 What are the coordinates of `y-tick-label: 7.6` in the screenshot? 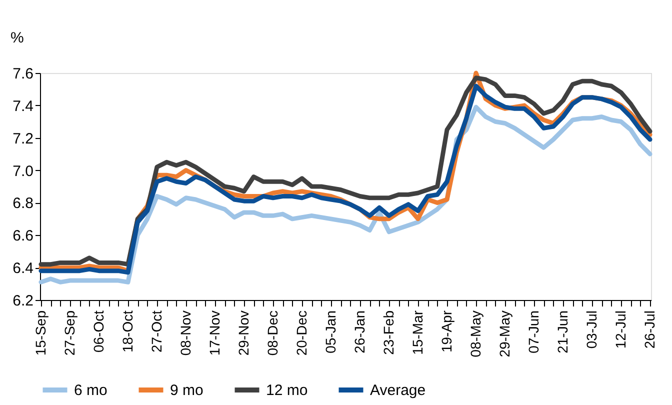 It's located at (23, 74).